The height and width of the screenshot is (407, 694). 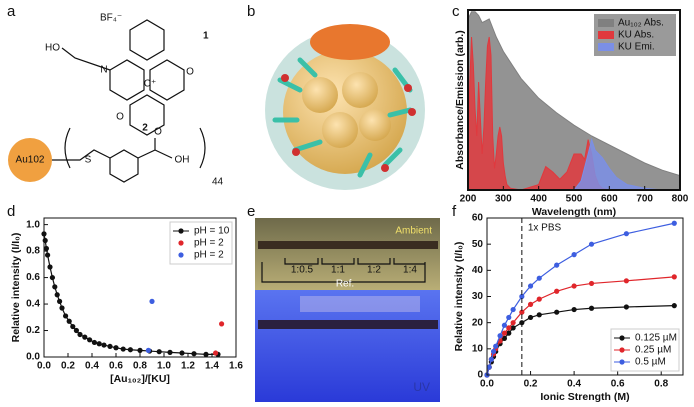 I want to click on legend-label: 0.5 µM, so click(x=650, y=362).